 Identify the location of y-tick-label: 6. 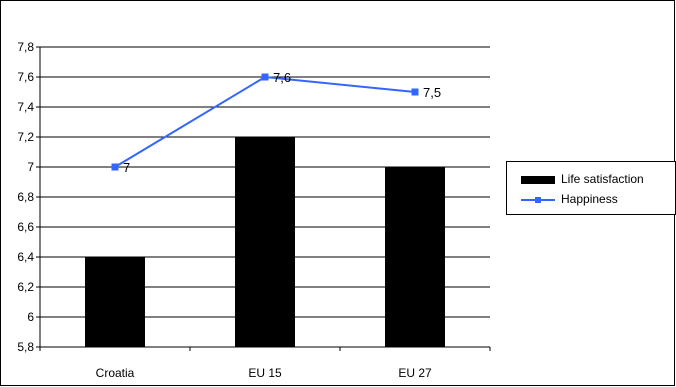
(30, 317).